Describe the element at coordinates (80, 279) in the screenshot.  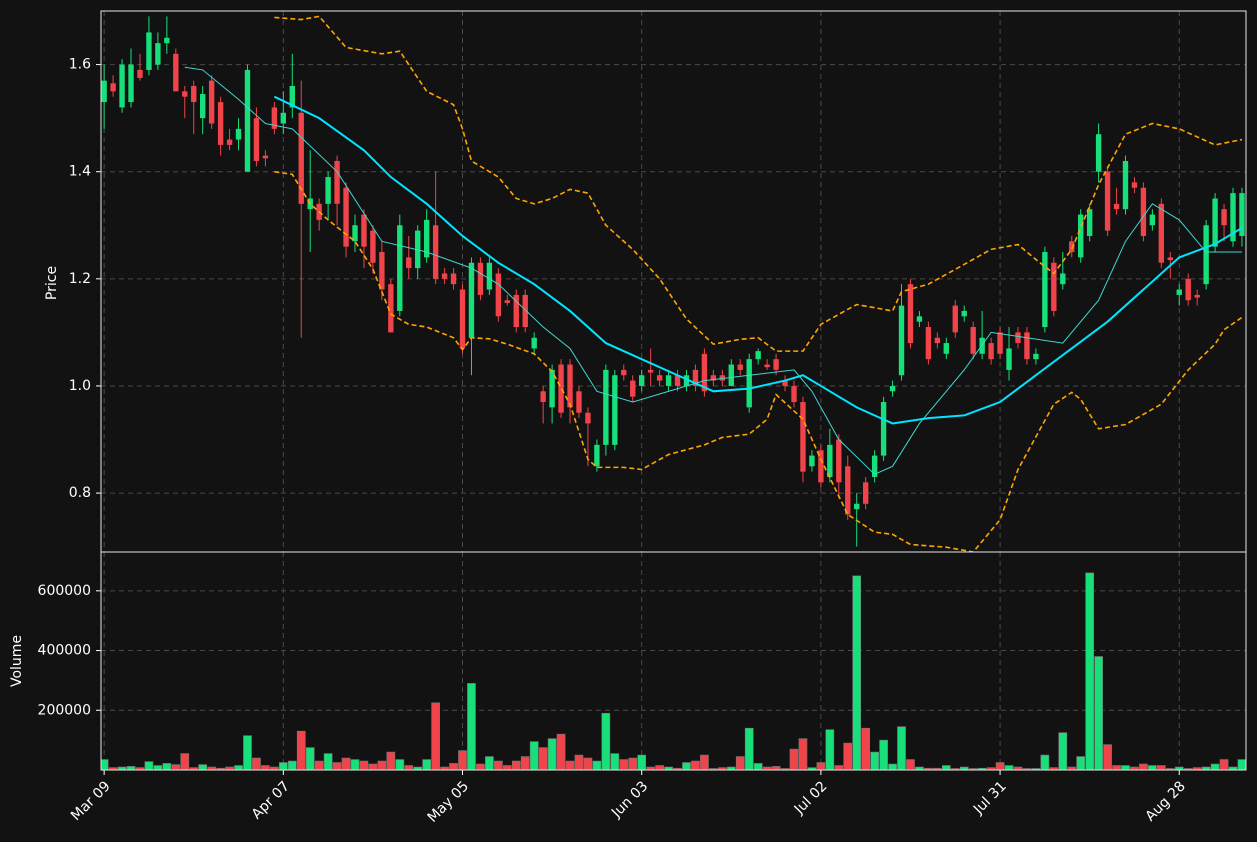
I see `y-tick-label: 1.2` at that location.